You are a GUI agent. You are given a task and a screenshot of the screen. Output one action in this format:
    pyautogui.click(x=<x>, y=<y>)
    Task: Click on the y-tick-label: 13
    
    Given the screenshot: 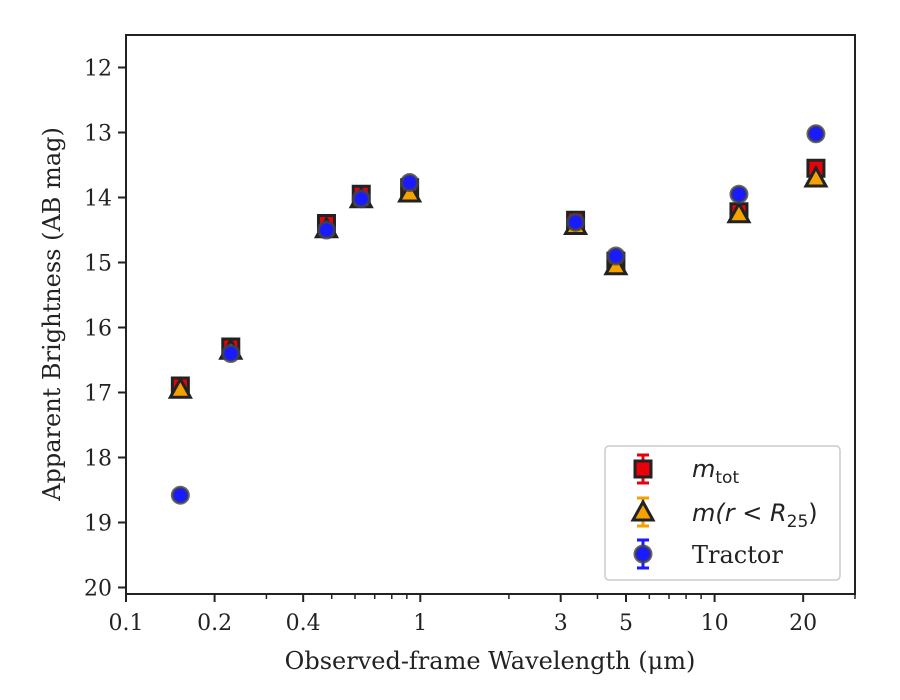 What is the action you would take?
    pyautogui.click(x=98, y=134)
    